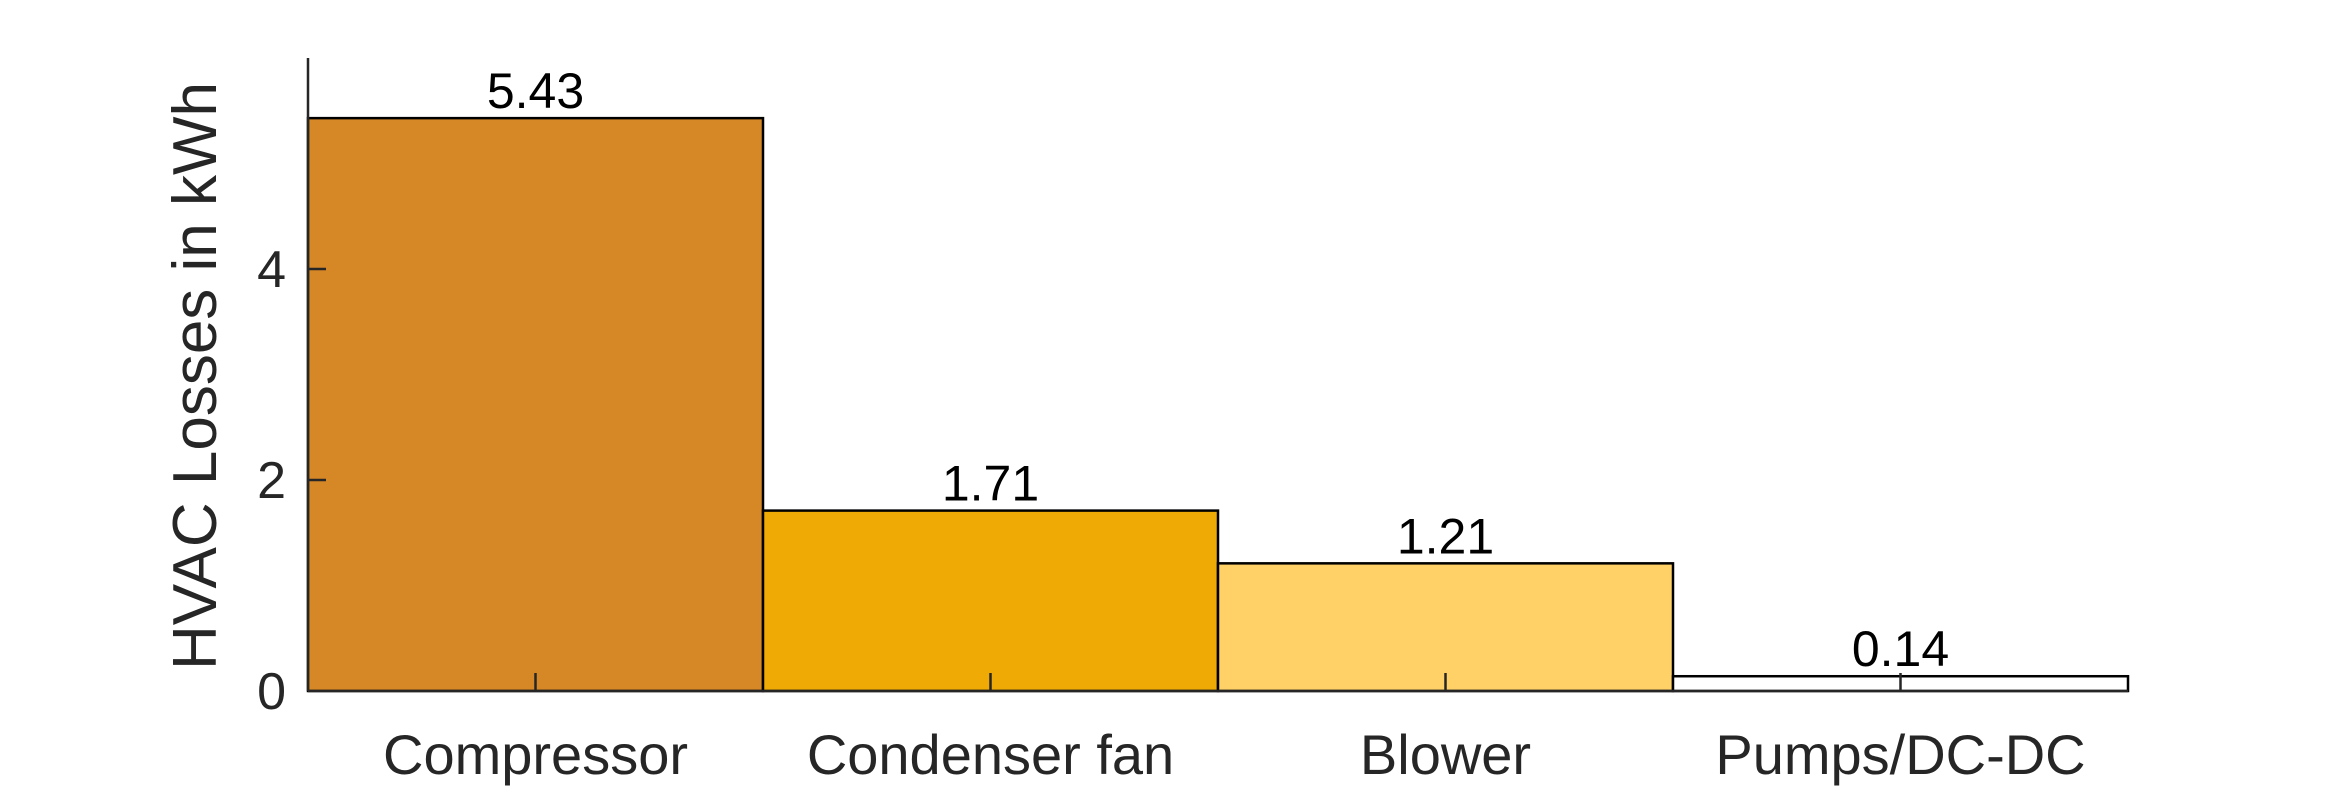 This screenshot has height=793, width=2346. Describe the element at coordinates (271, 692) in the screenshot. I see `y-tick-label: 0` at that location.